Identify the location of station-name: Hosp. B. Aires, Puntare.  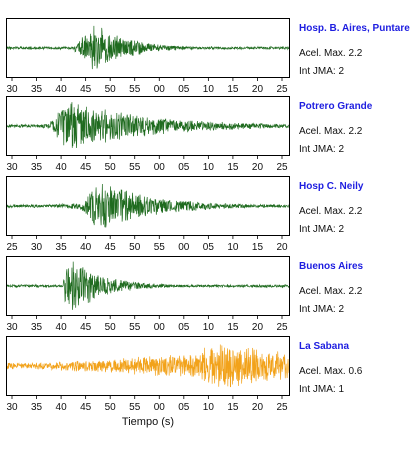
(354, 28).